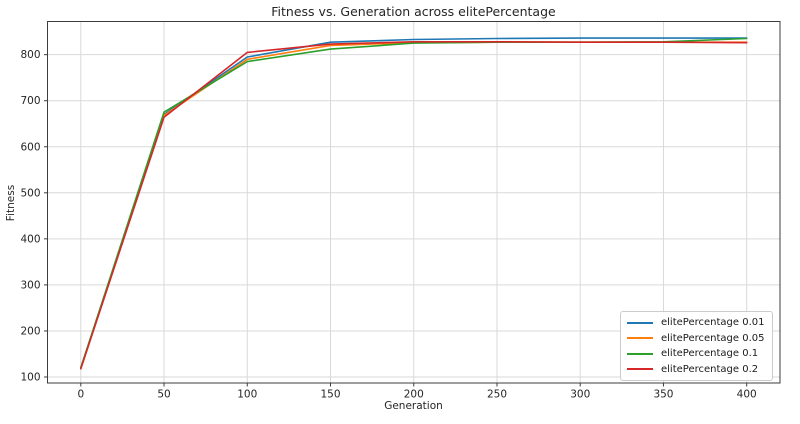 The width and height of the screenshot is (800, 424). What do you see at coordinates (30, 147) in the screenshot?
I see `y-tick-label: 600` at bounding box center [30, 147].